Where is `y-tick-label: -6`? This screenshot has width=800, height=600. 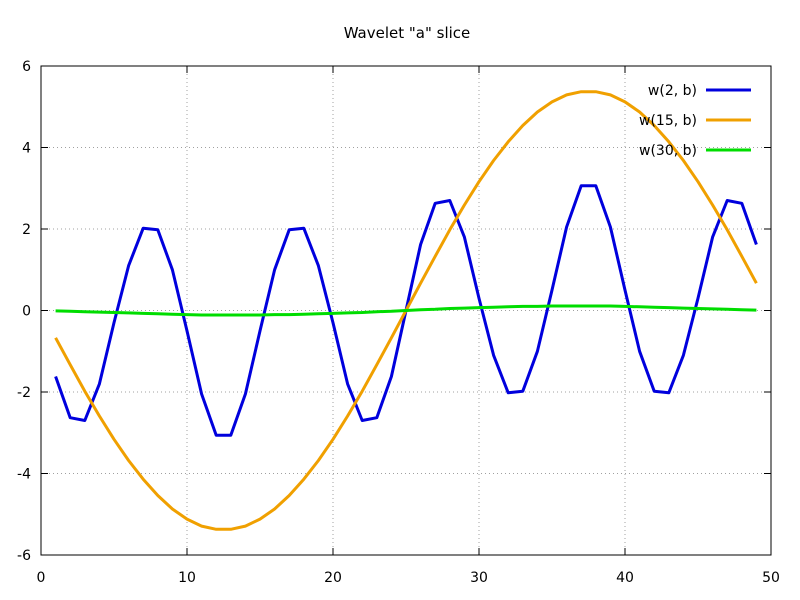
y-tick-label: -6 is located at coordinates (24, 556).